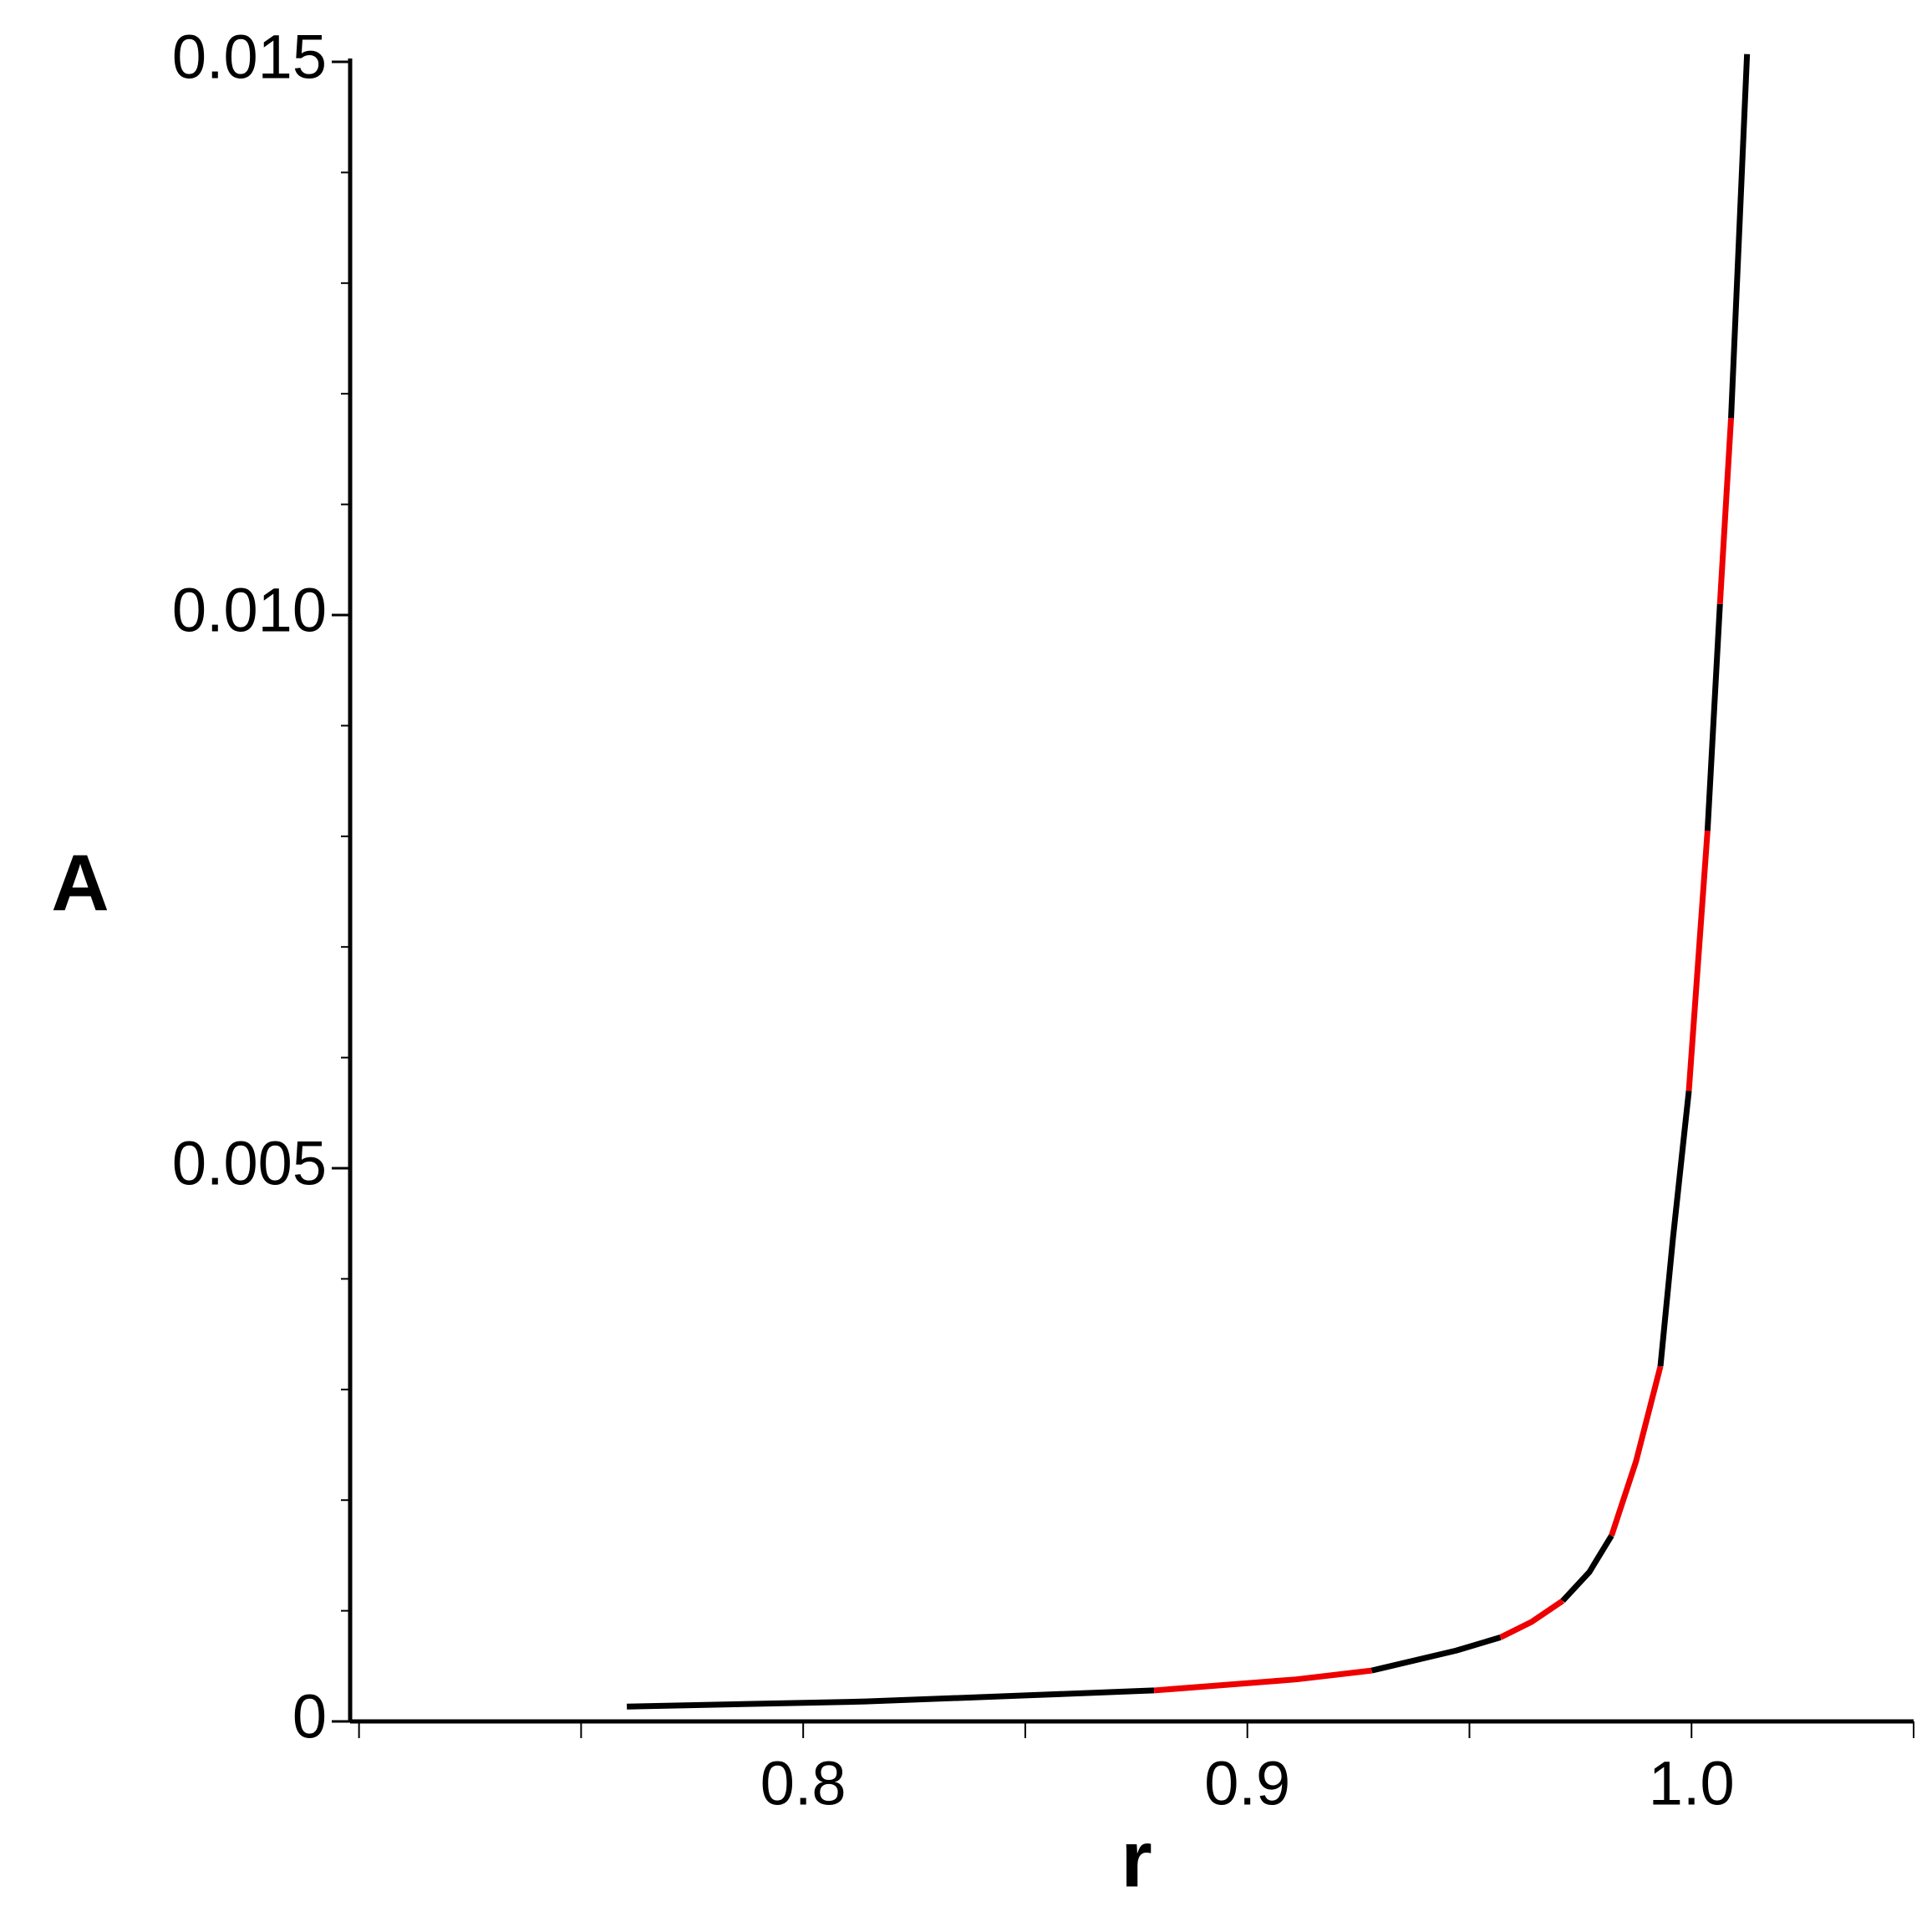  I want to click on x-axis-label: r, so click(1136, 1859).